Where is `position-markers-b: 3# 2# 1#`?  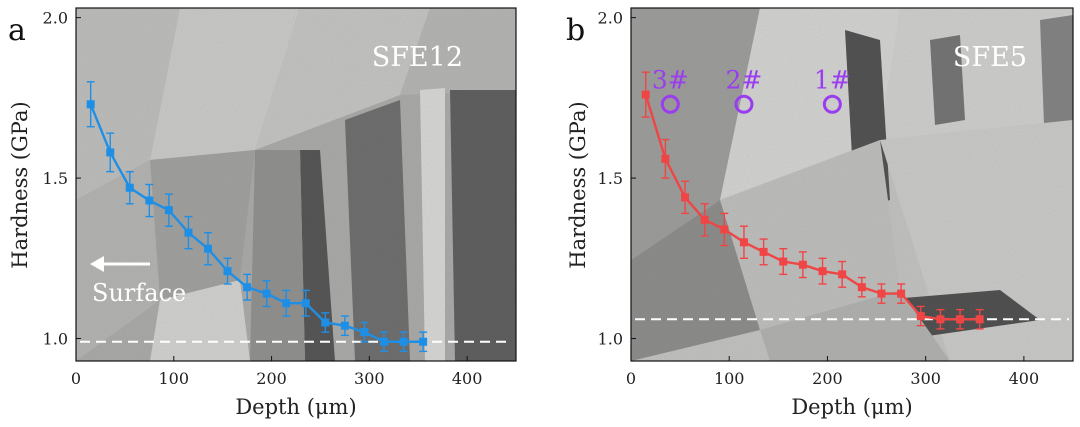
position-markers-b: 3# 2# 1# is located at coordinates (751, 89).